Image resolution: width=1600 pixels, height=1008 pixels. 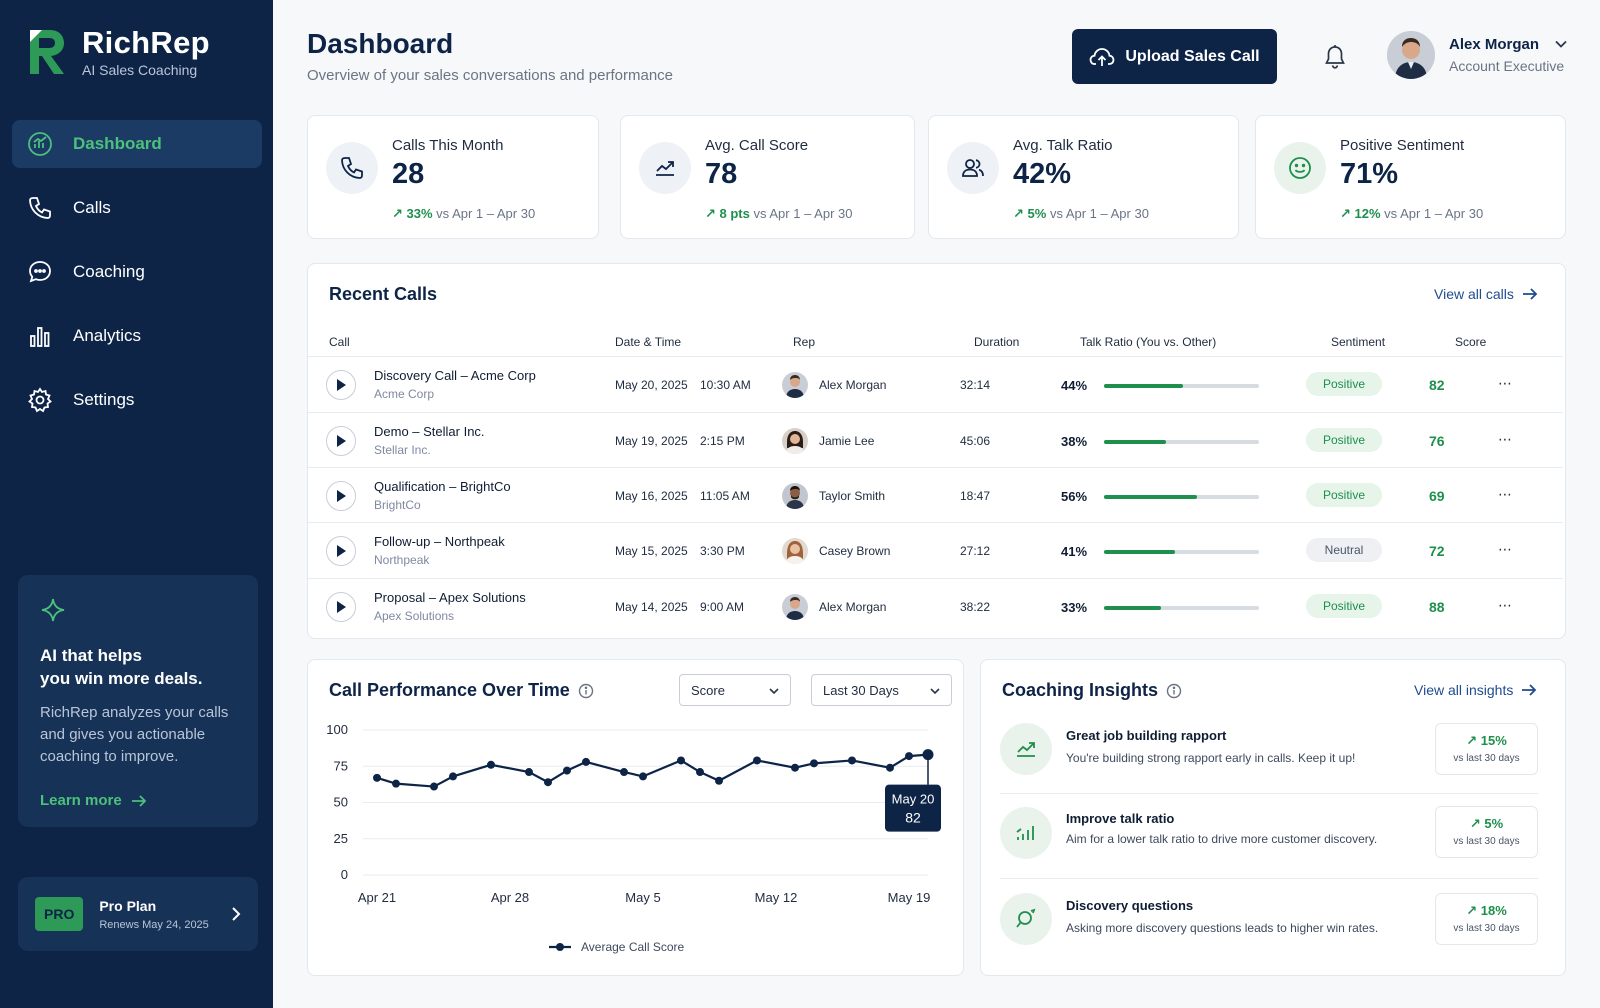 I want to click on sidebar-item-settings: Settings, so click(x=137, y=400).